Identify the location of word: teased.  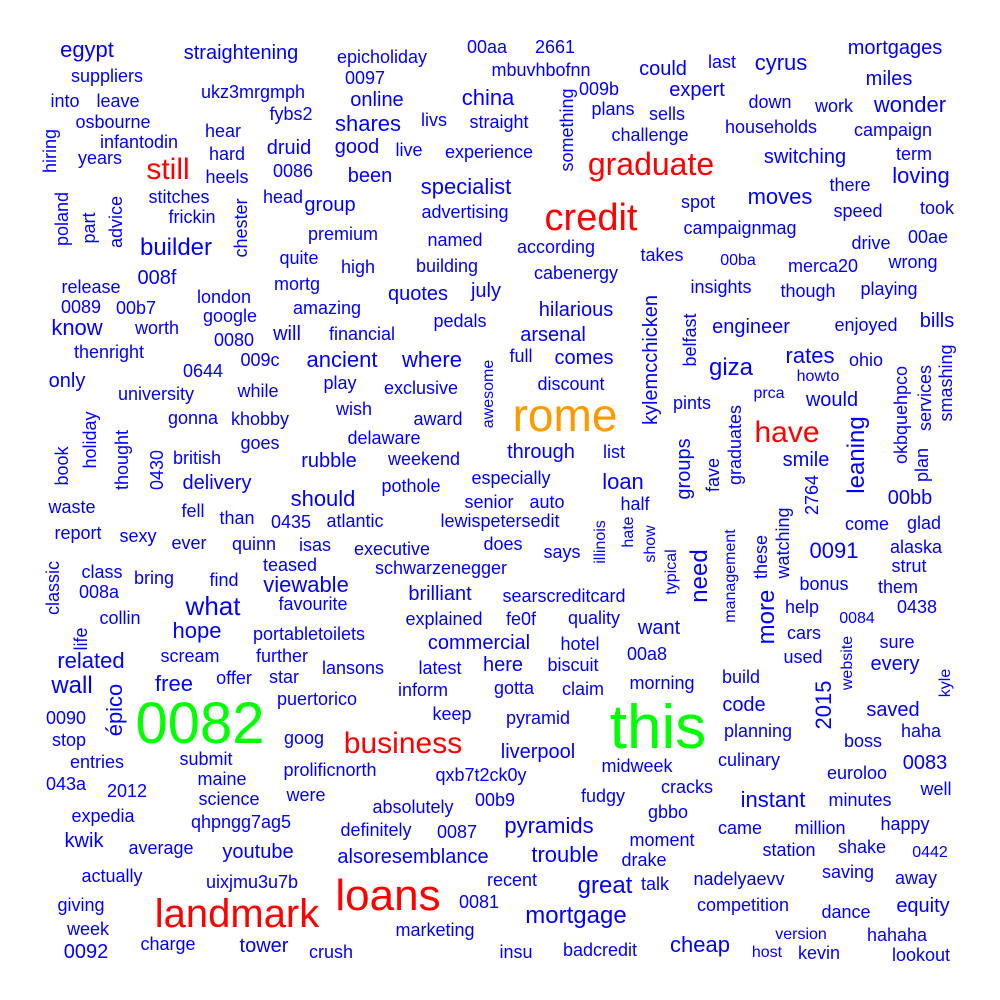
(290, 565).